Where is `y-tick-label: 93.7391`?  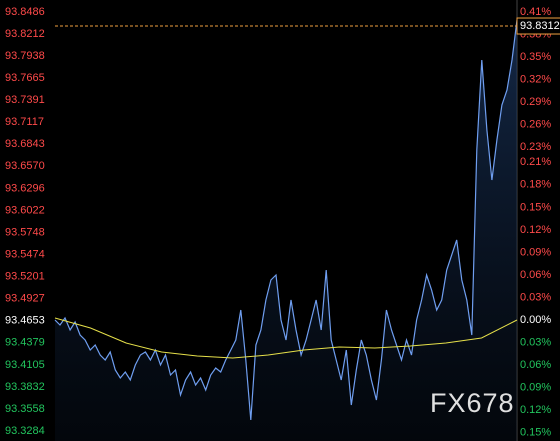
y-tick-label: 93.7391 is located at coordinates (25, 100).